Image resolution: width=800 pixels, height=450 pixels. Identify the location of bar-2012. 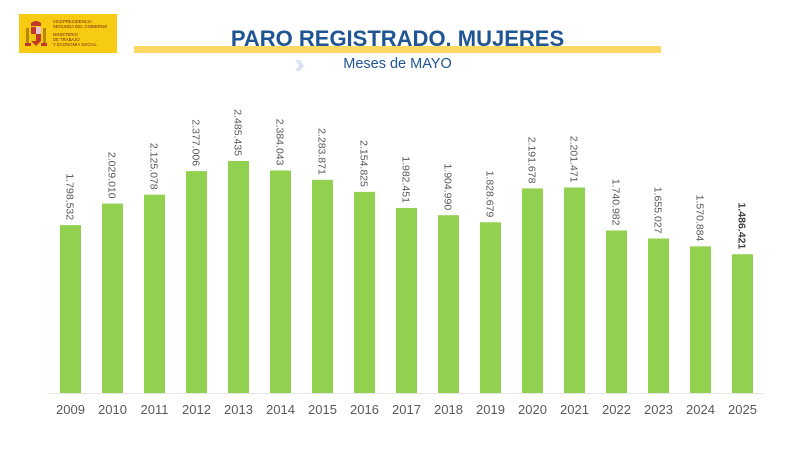
(196, 282).